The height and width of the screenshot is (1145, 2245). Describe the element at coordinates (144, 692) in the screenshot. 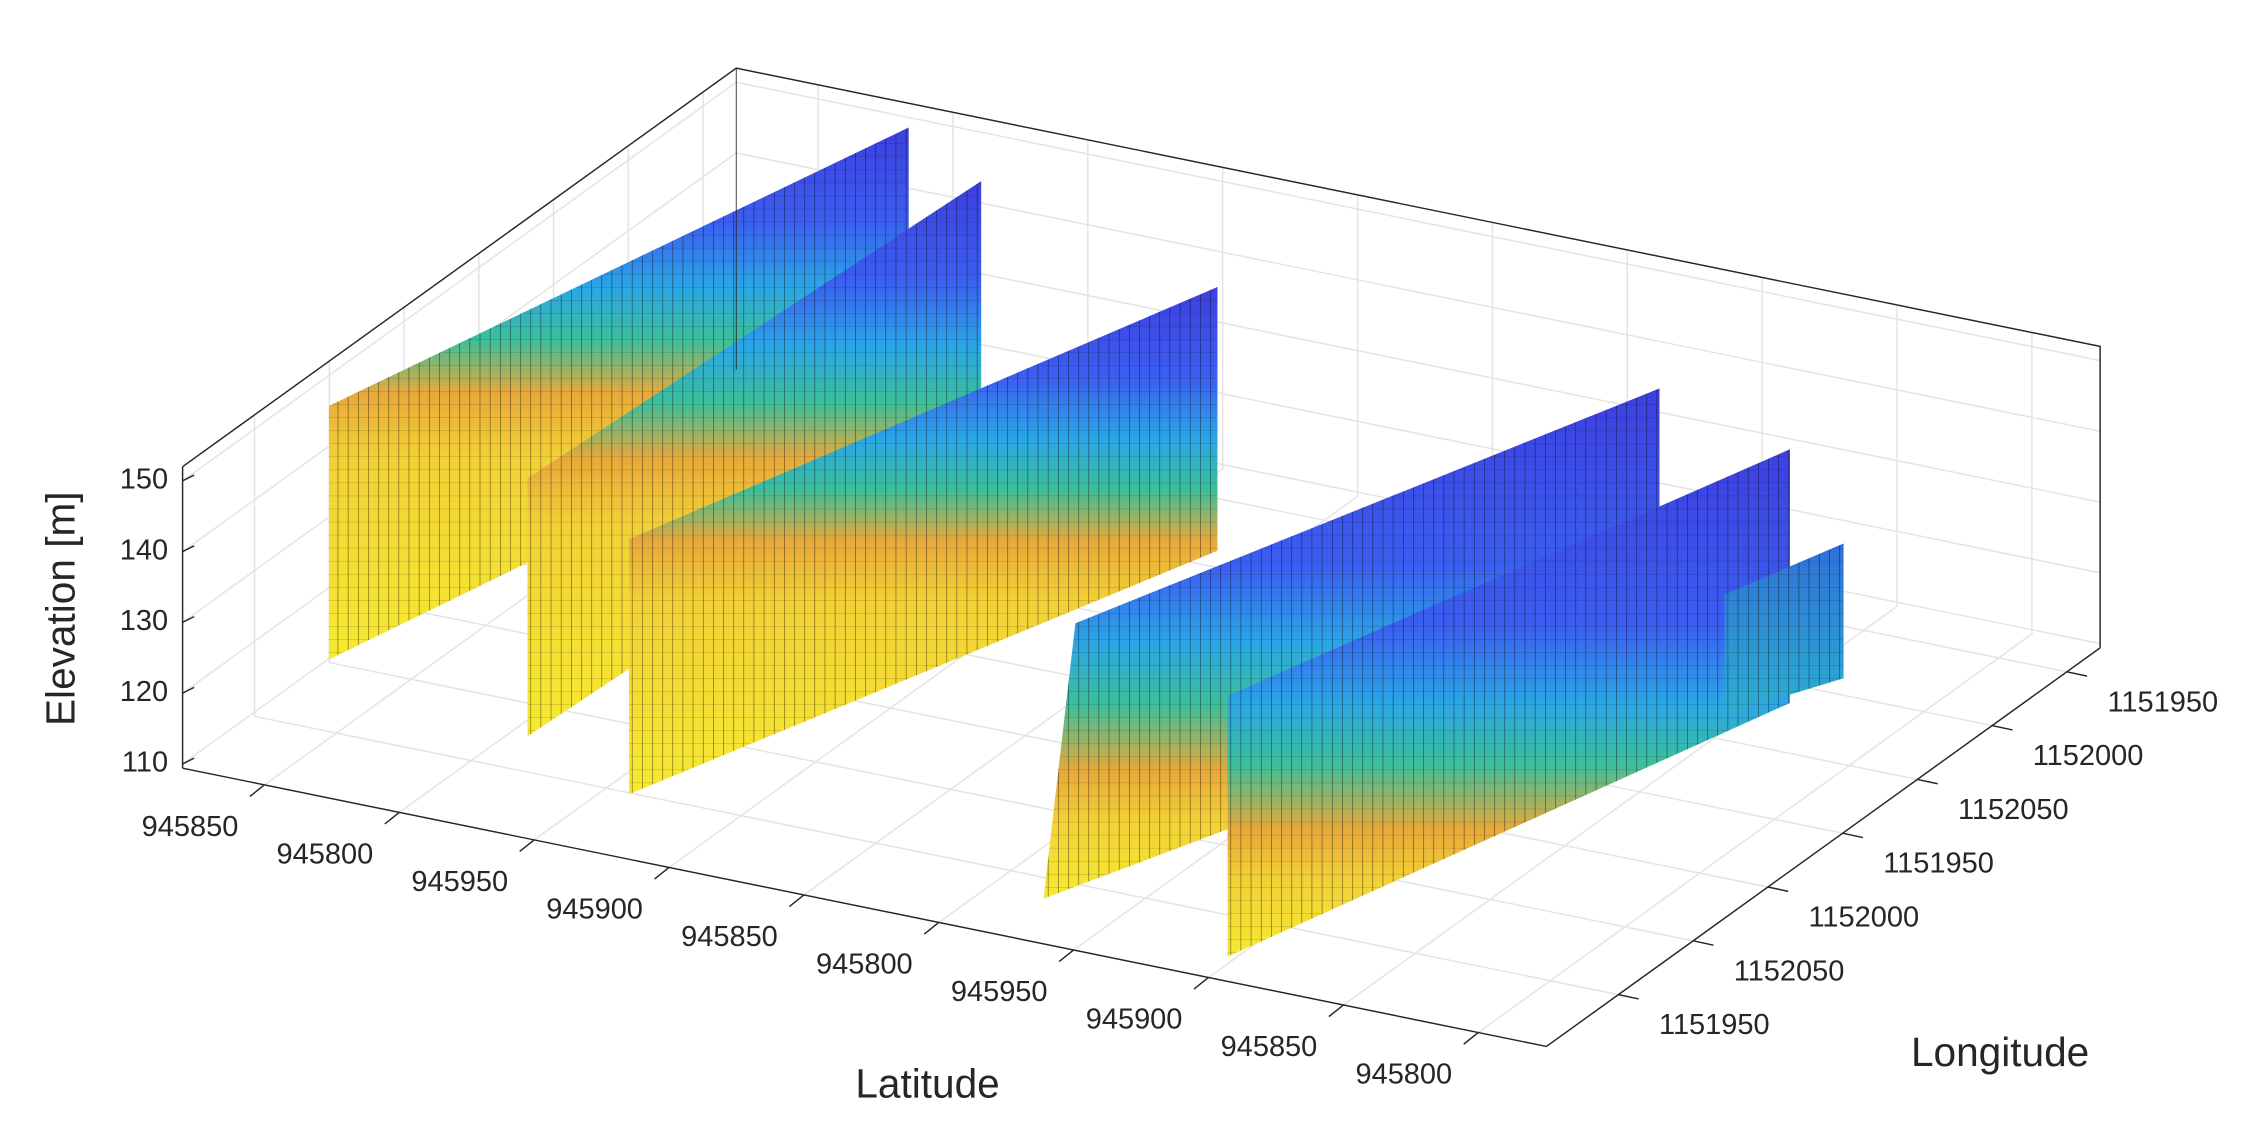

I see `z-tick-label: 120` at that location.